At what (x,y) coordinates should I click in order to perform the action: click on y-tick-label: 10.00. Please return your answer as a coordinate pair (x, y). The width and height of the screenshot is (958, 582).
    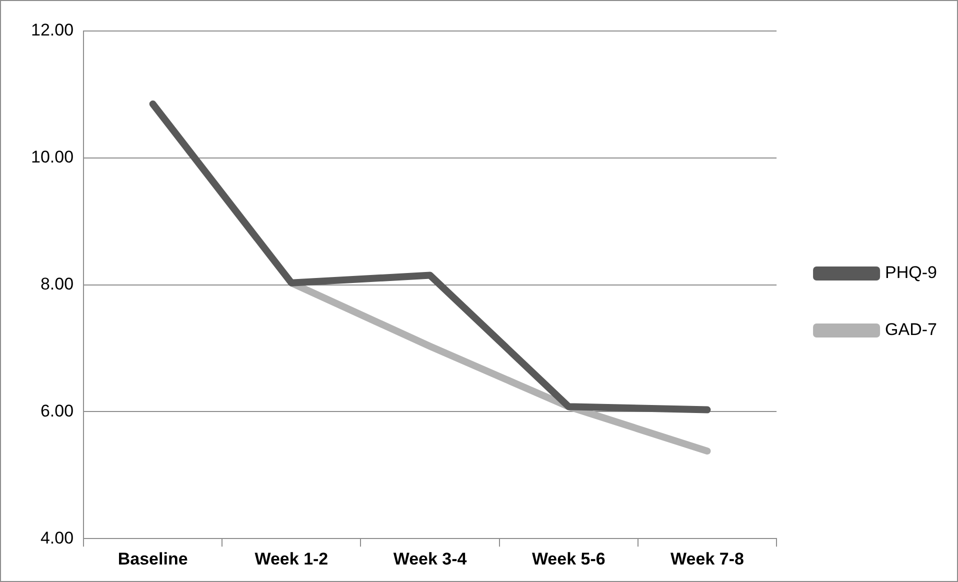
    Looking at the image, I should click on (52, 157).